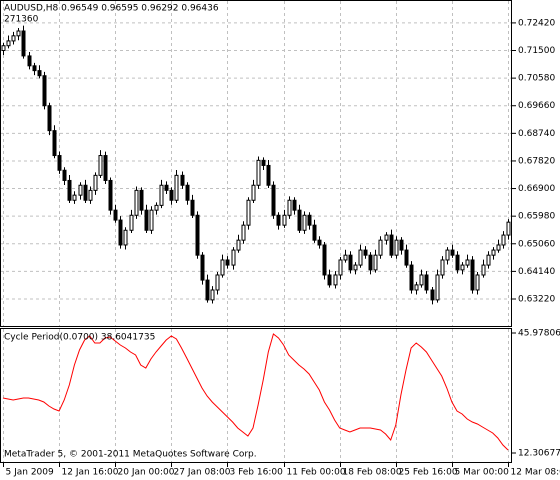 The image size is (560, 480). What do you see at coordinates (21, 20) in the screenshot?
I see `chart-subtitle: 271360` at bounding box center [21, 20].